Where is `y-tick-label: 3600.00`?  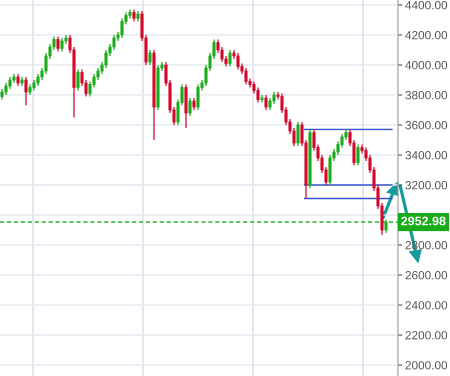
y-tick-label: 3600.00 is located at coordinates (426, 125).